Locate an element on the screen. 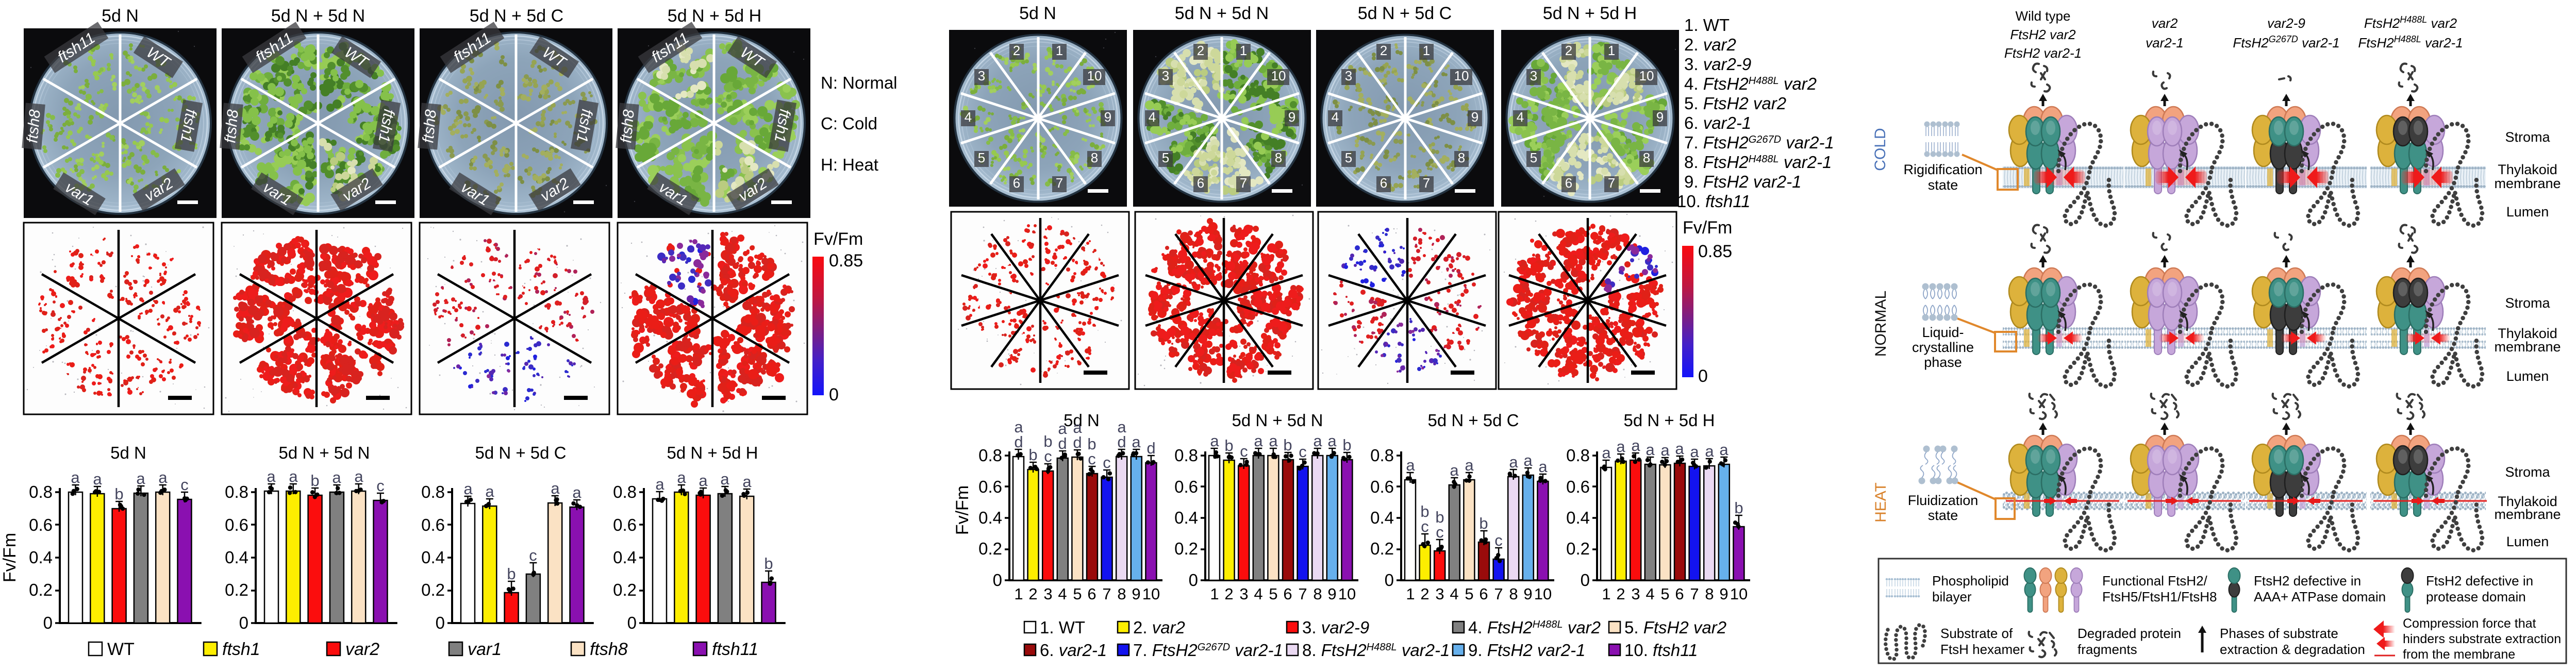 The height and width of the screenshot is (672, 2576). svg-text: H: Heat is located at coordinates (850, 164).